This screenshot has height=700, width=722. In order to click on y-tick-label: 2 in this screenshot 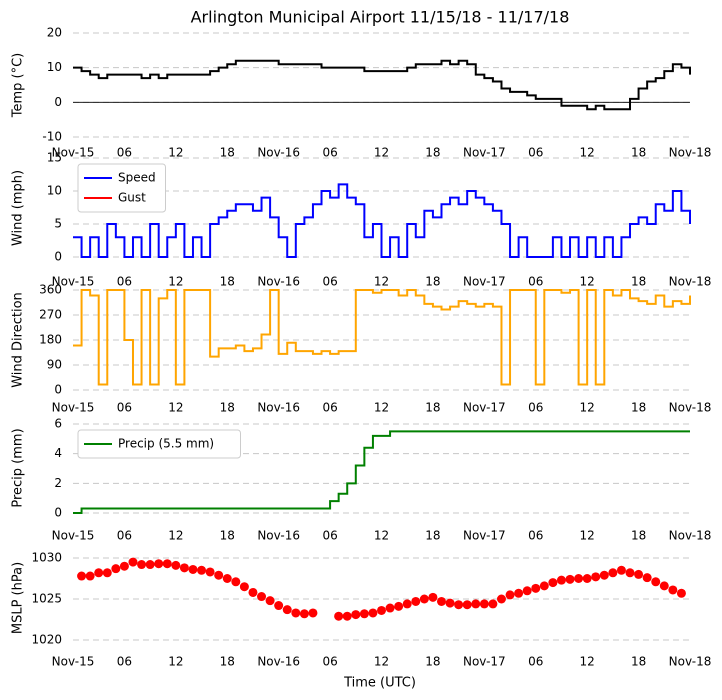, I will do `click(58, 483)`.